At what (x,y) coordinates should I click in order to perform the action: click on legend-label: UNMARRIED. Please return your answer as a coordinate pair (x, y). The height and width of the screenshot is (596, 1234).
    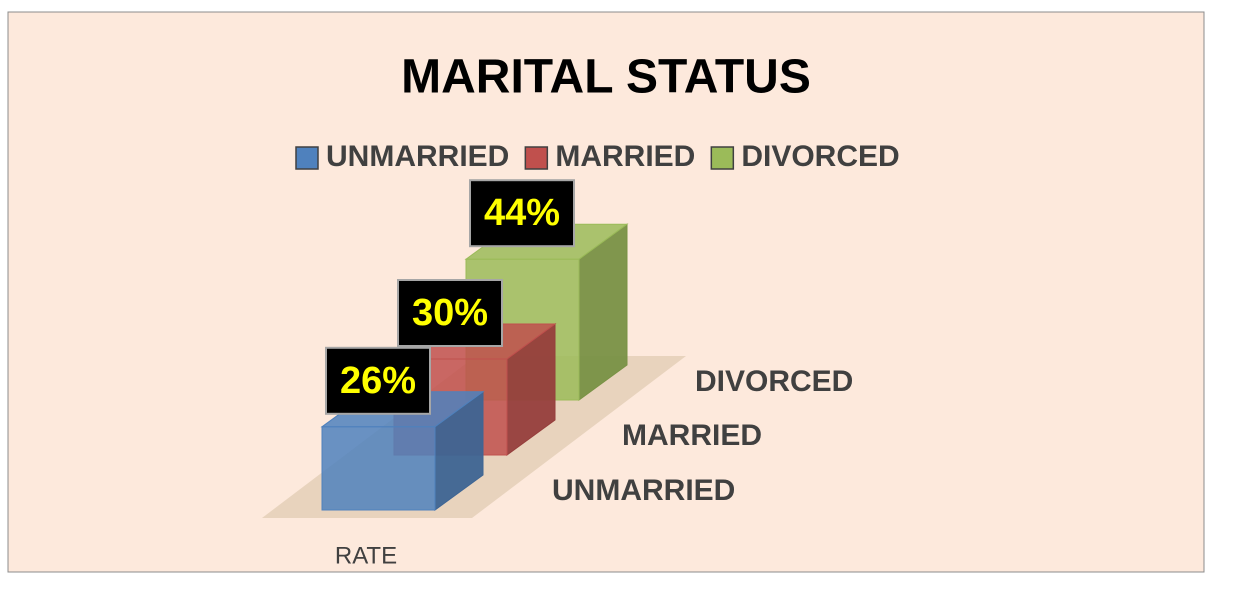
    Looking at the image, I should click on (417, 156).